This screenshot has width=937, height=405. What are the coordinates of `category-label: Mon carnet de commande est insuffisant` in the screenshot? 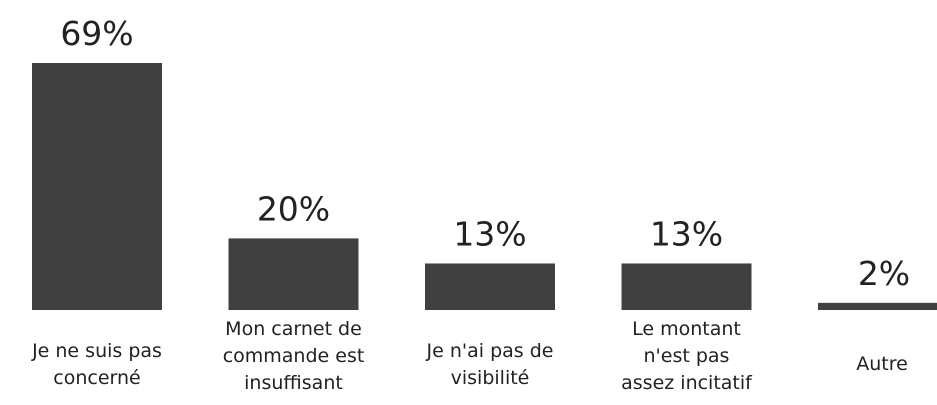 It's located at (293, 356).